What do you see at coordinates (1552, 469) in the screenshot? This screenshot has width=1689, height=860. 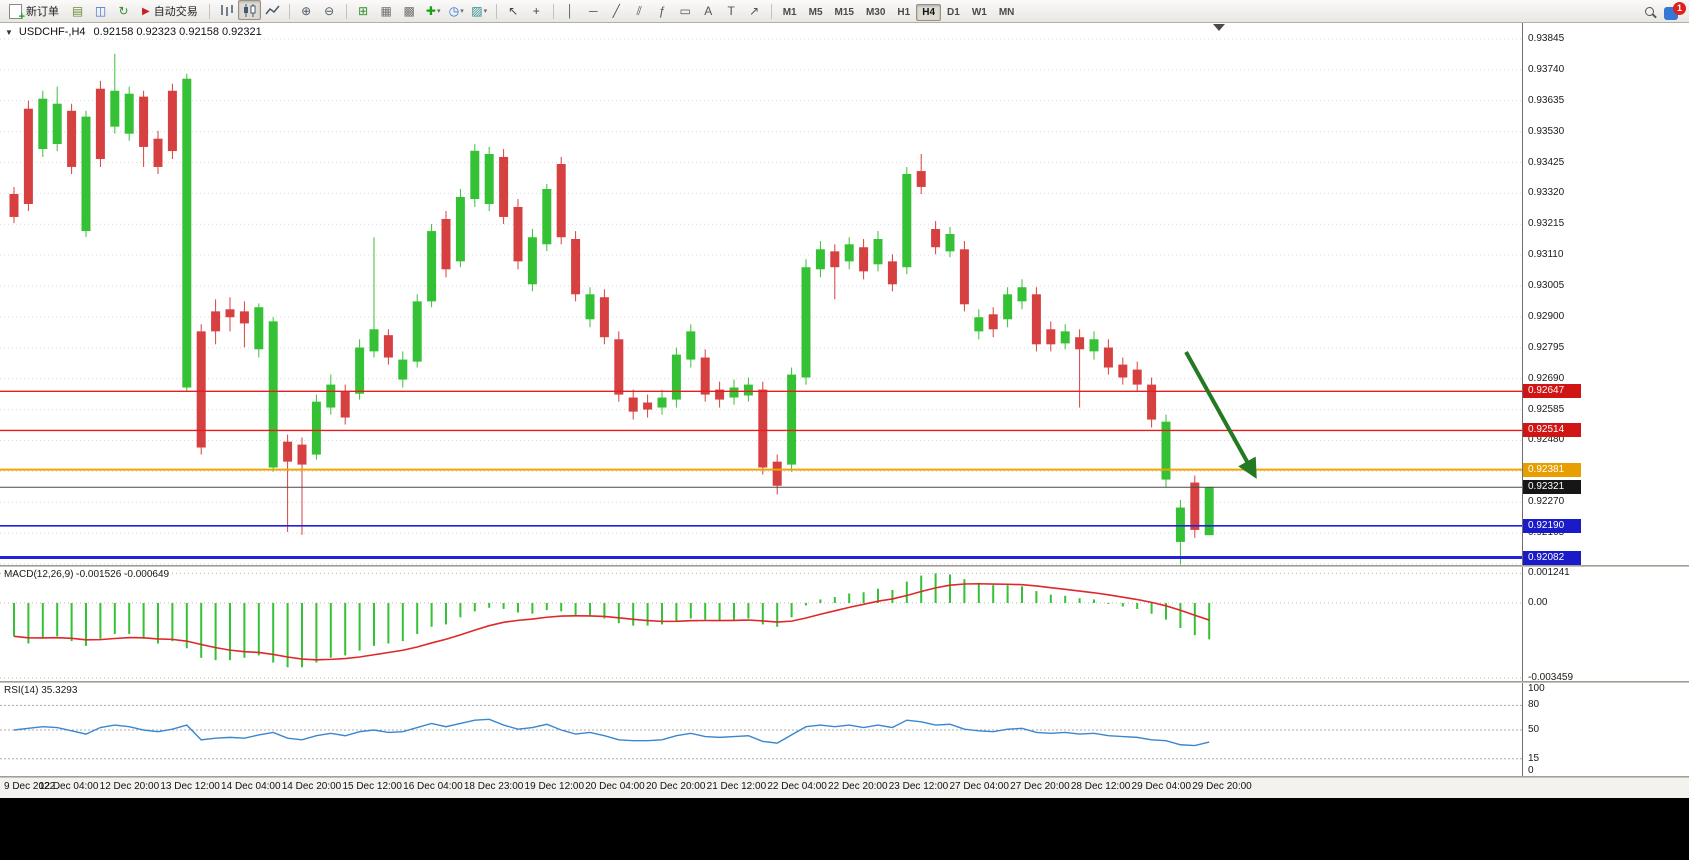 I see `price-line-badge: 0.92381` at bounding box center [1552, 469].